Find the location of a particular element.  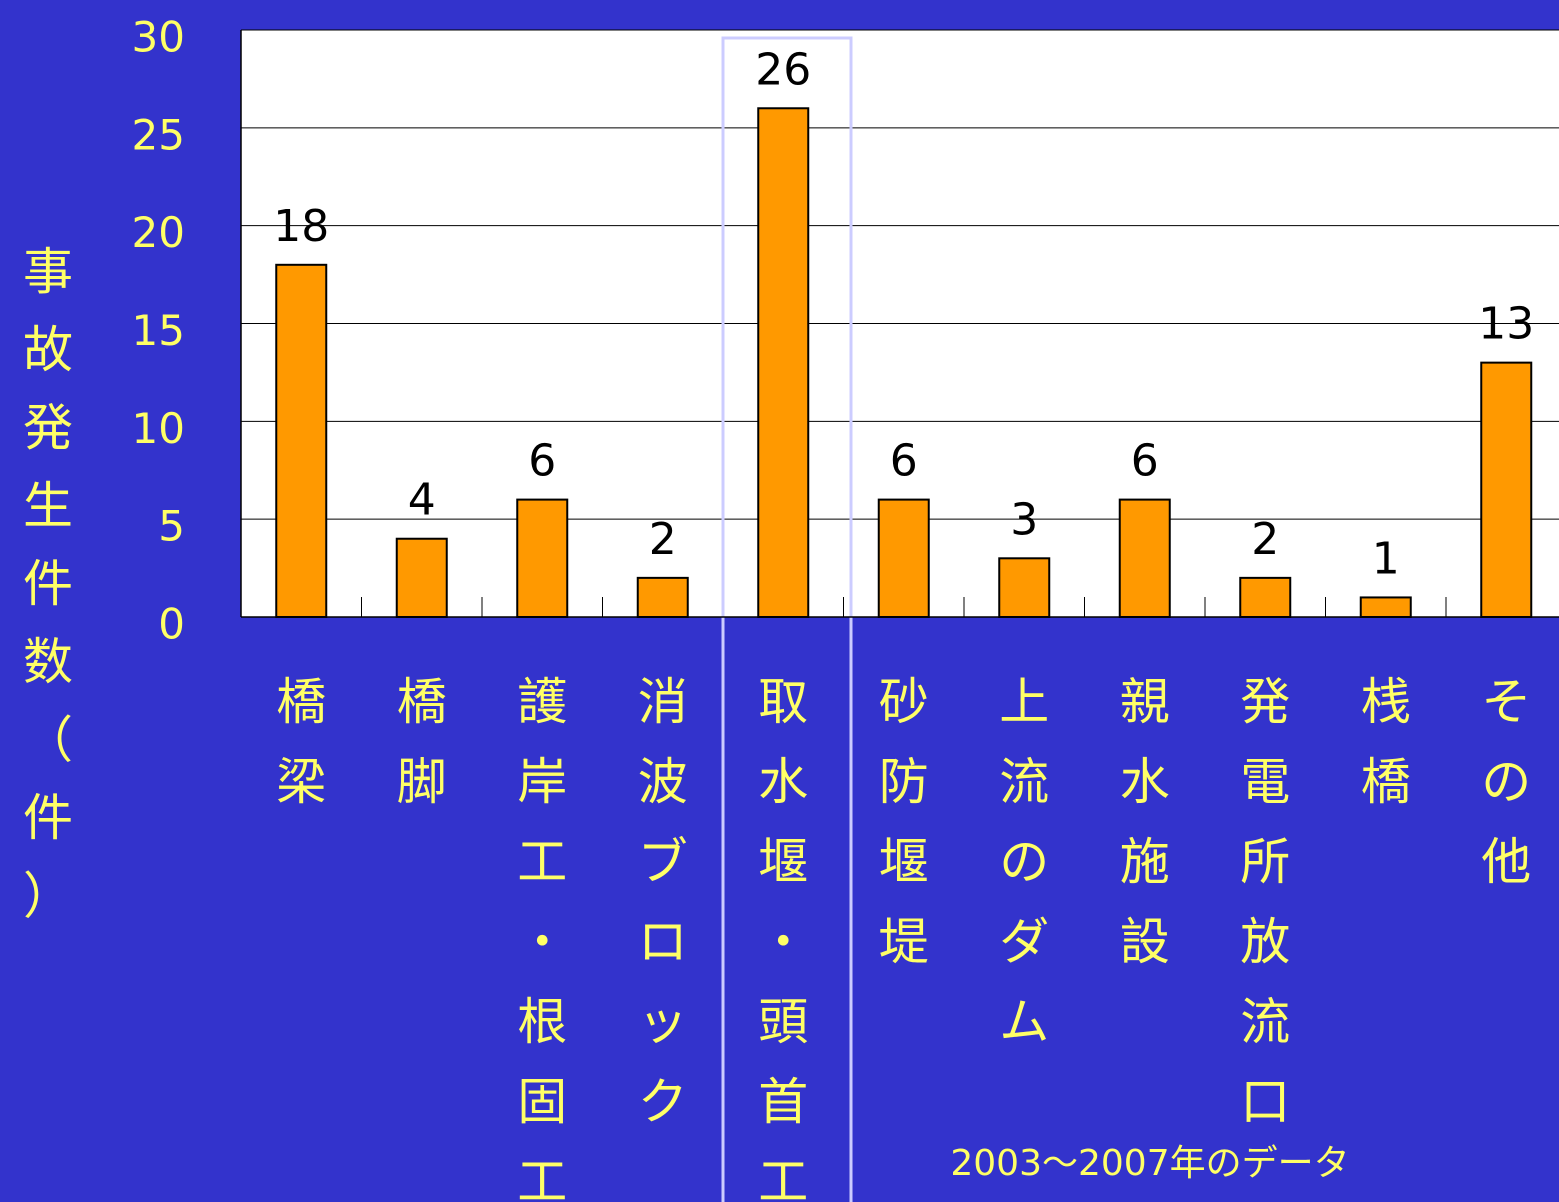

y-tick-label: 10 is located at coordinates (158, 428).